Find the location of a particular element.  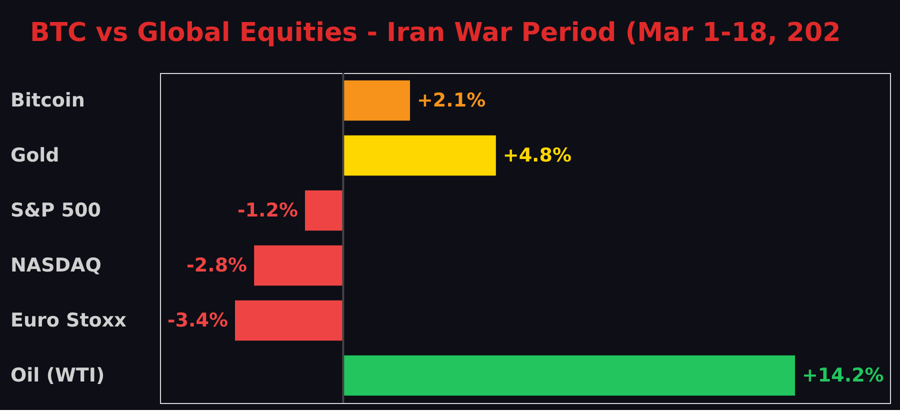

data-label: +14.2% is located at coordinates (843, 375).